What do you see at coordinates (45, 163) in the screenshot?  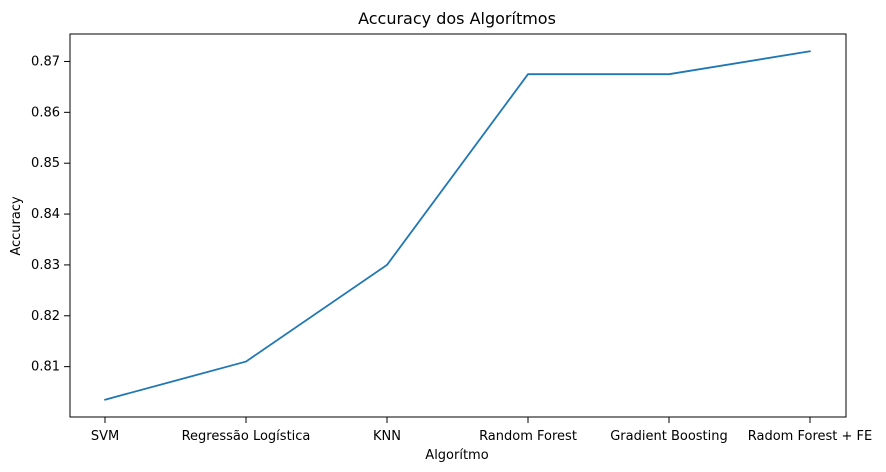 I see `y-tick-label-4: 0.85` at bounding box center [45, 163].